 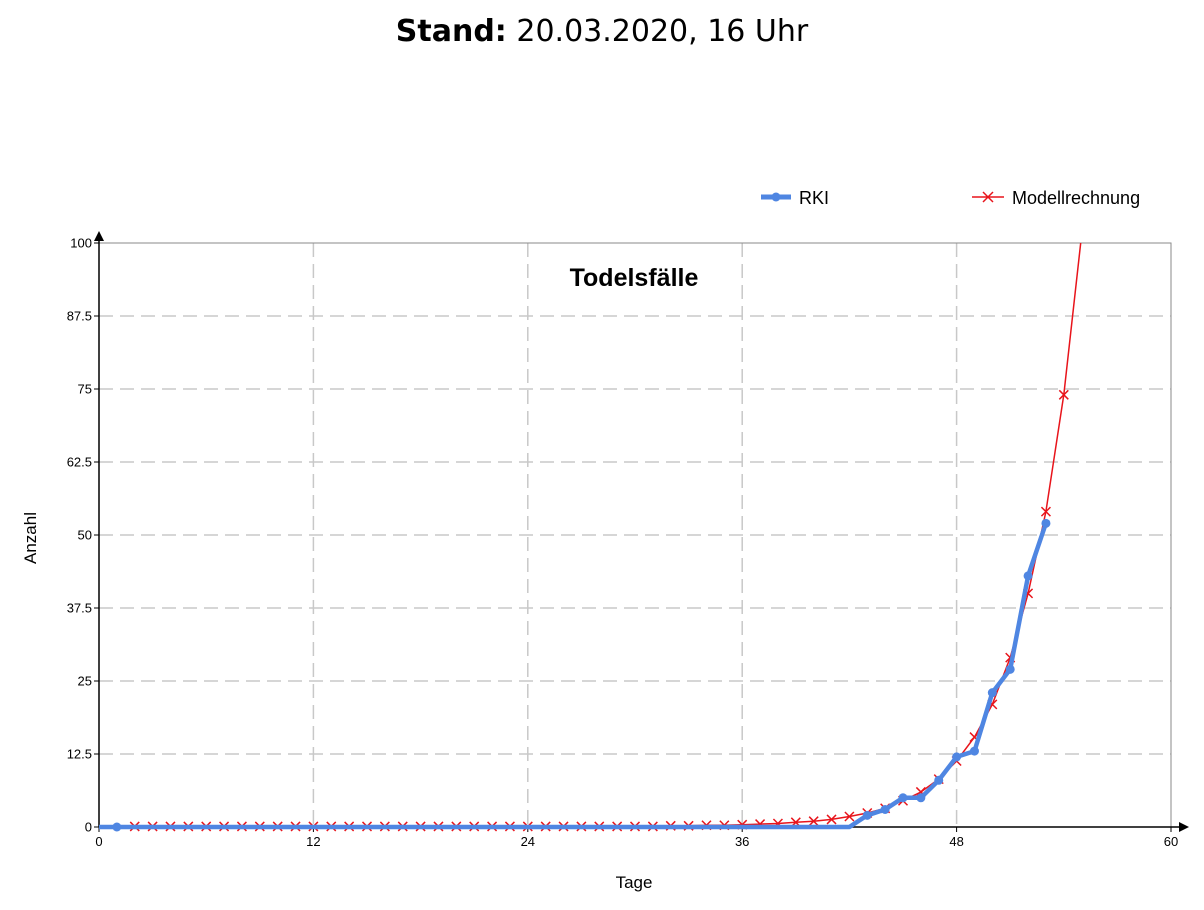 What do you see at coordinates (1076, 198) in the screenshot?
I see `legend-modellrechnung-label: Modellrechnung` at bounding box center [1076, 198].